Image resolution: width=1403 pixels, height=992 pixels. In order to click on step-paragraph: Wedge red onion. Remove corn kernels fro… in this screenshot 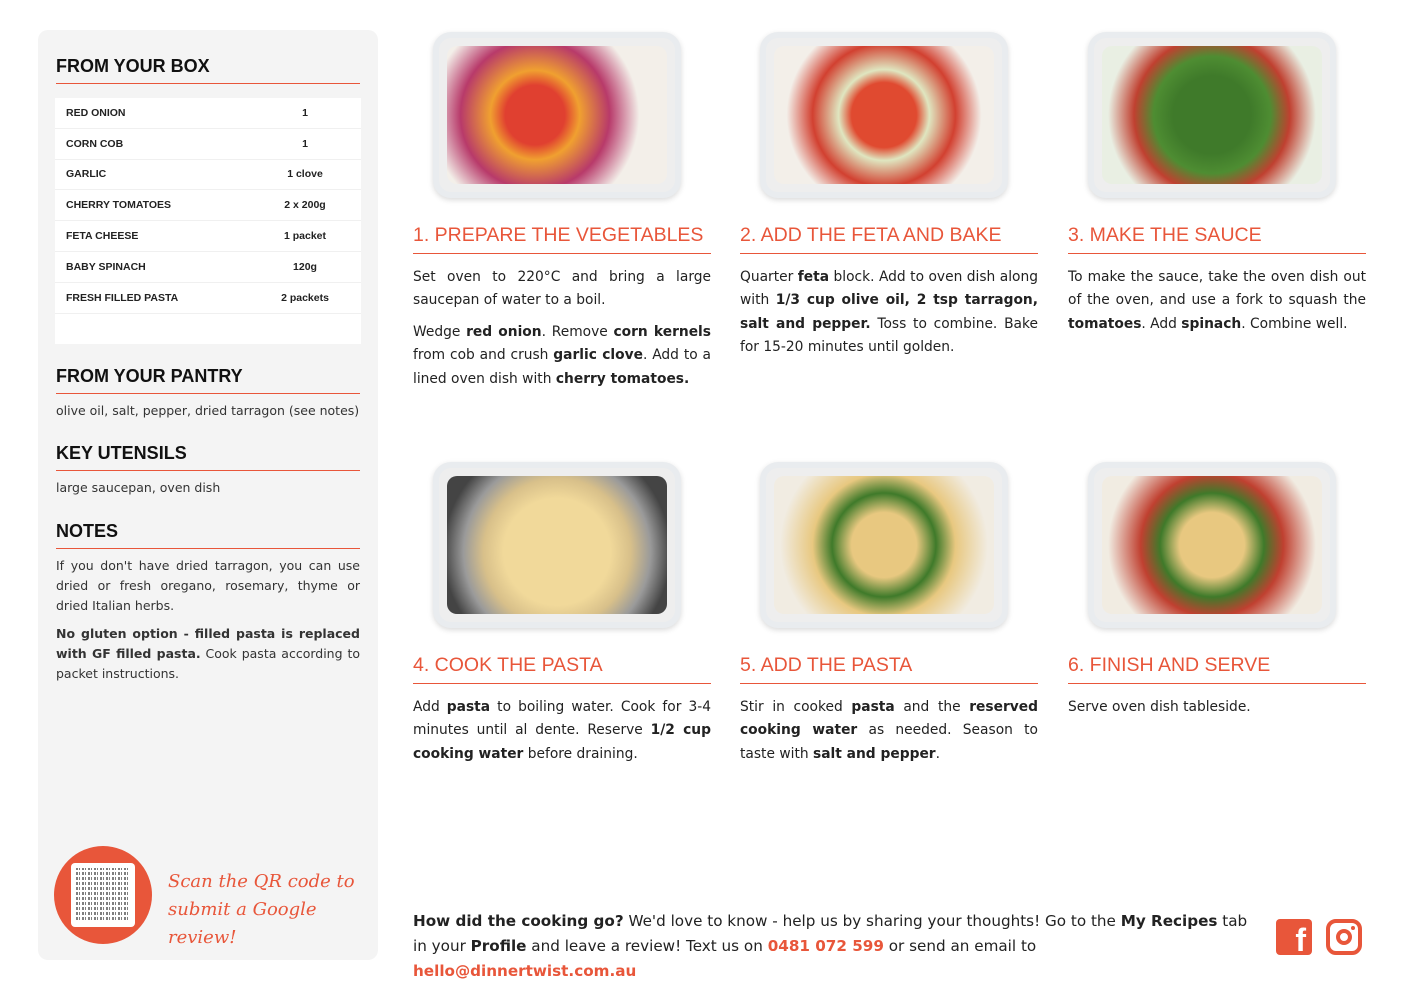, I will do `click(562, 356)`.